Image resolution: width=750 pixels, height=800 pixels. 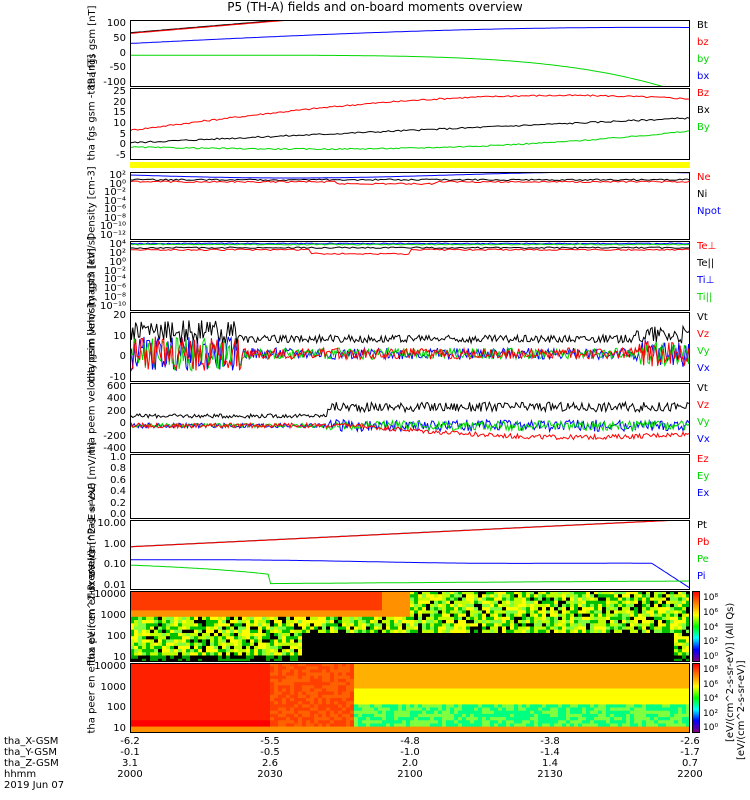 I want to click on series-Bz-line, so click(x=410, y=113).